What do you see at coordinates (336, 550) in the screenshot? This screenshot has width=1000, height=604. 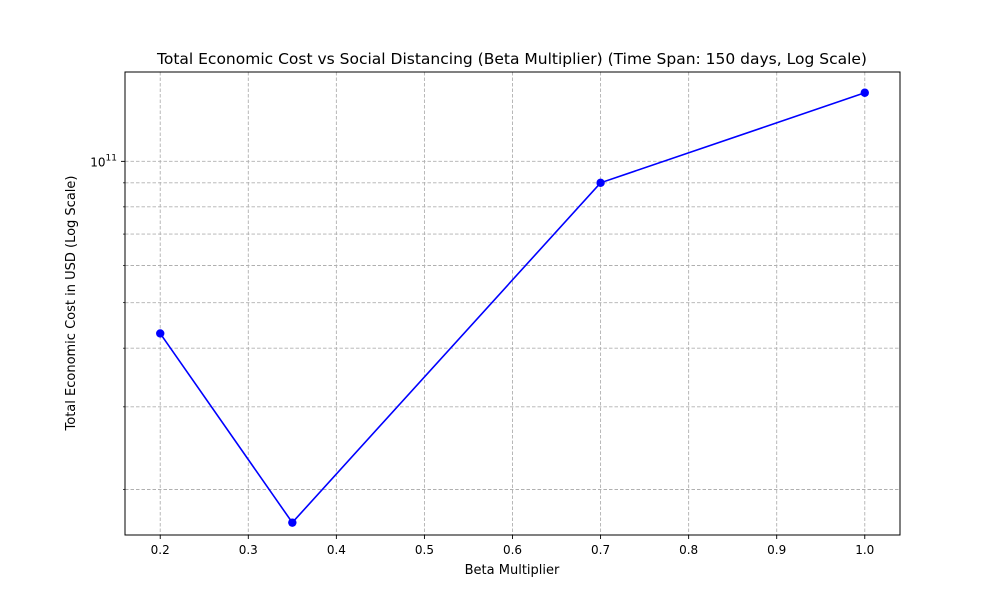 I see `x-tick-label: 0.4` at bounding box center [336, 550].